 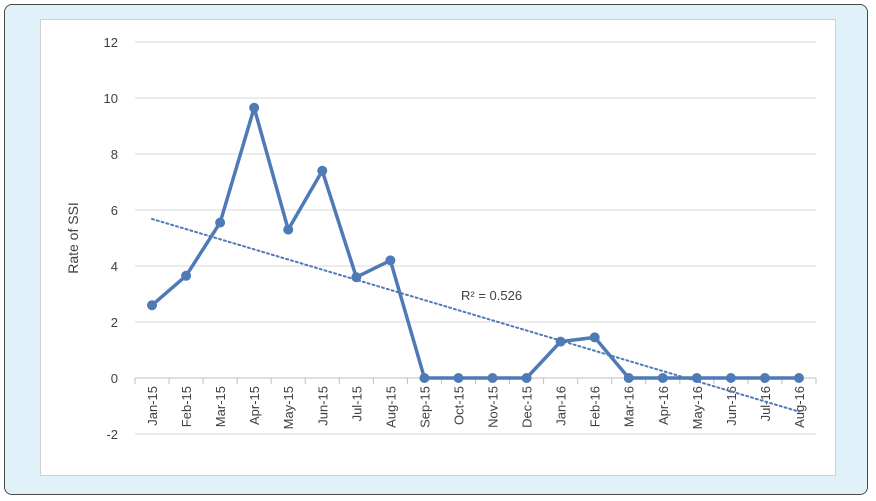 What do you see at coordinates (186, 406) in the screenshot?
I see `x-tick-label: Feb-15` at bounding box center [186, 406].